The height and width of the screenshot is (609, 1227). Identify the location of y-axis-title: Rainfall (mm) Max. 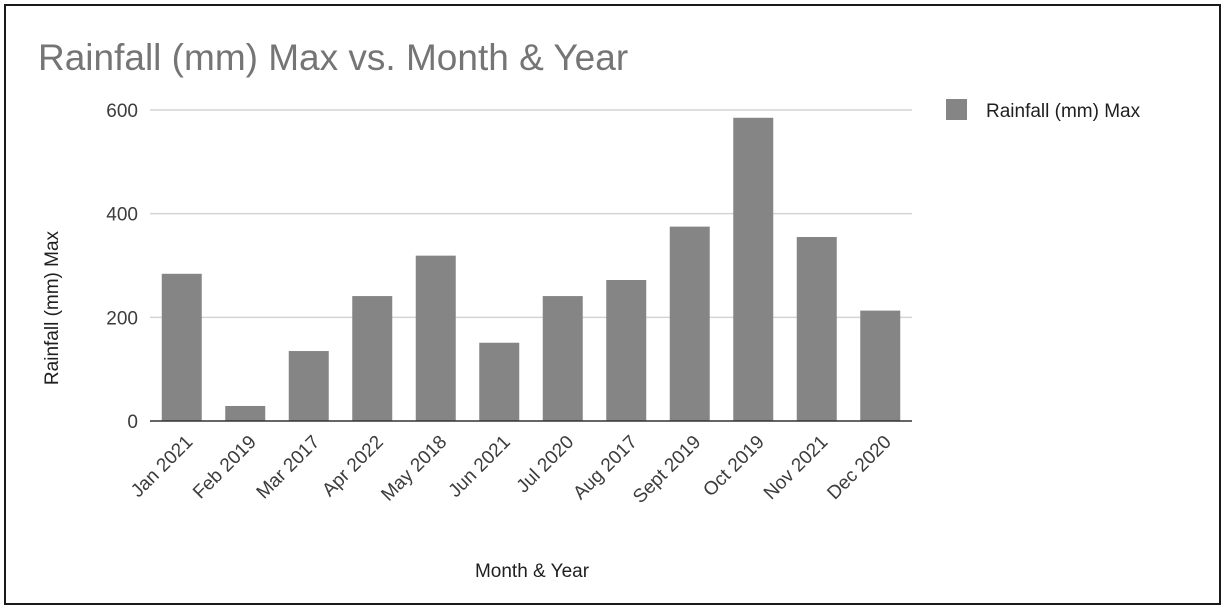
(52, 307).